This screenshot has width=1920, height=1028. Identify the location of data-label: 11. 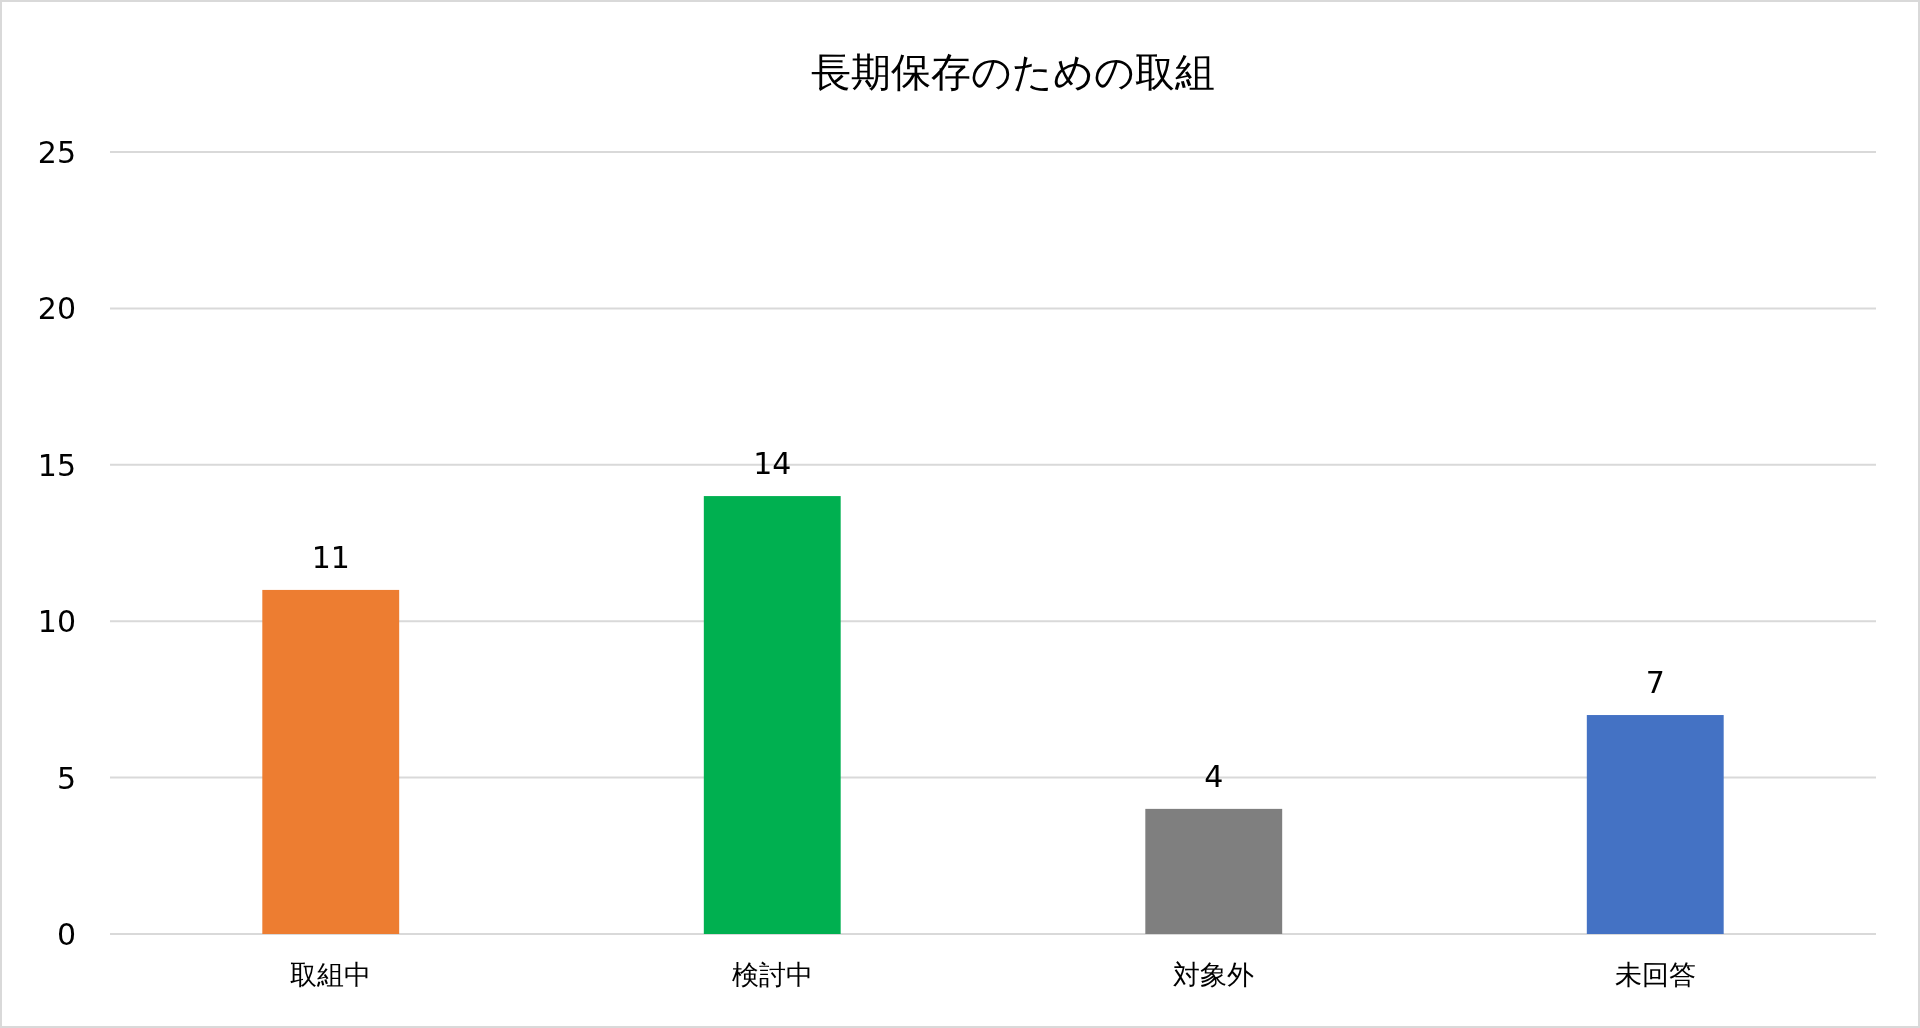
(330, 557).